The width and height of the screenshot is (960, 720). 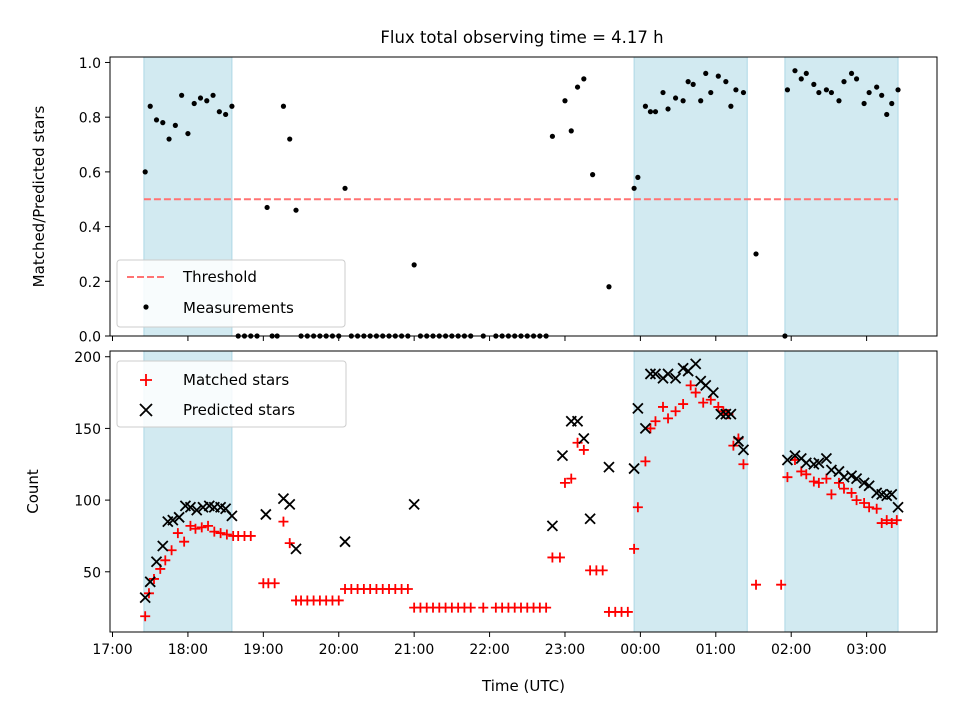 I want to click on x-tick-label: 02:00, so click(x=791, y=650).